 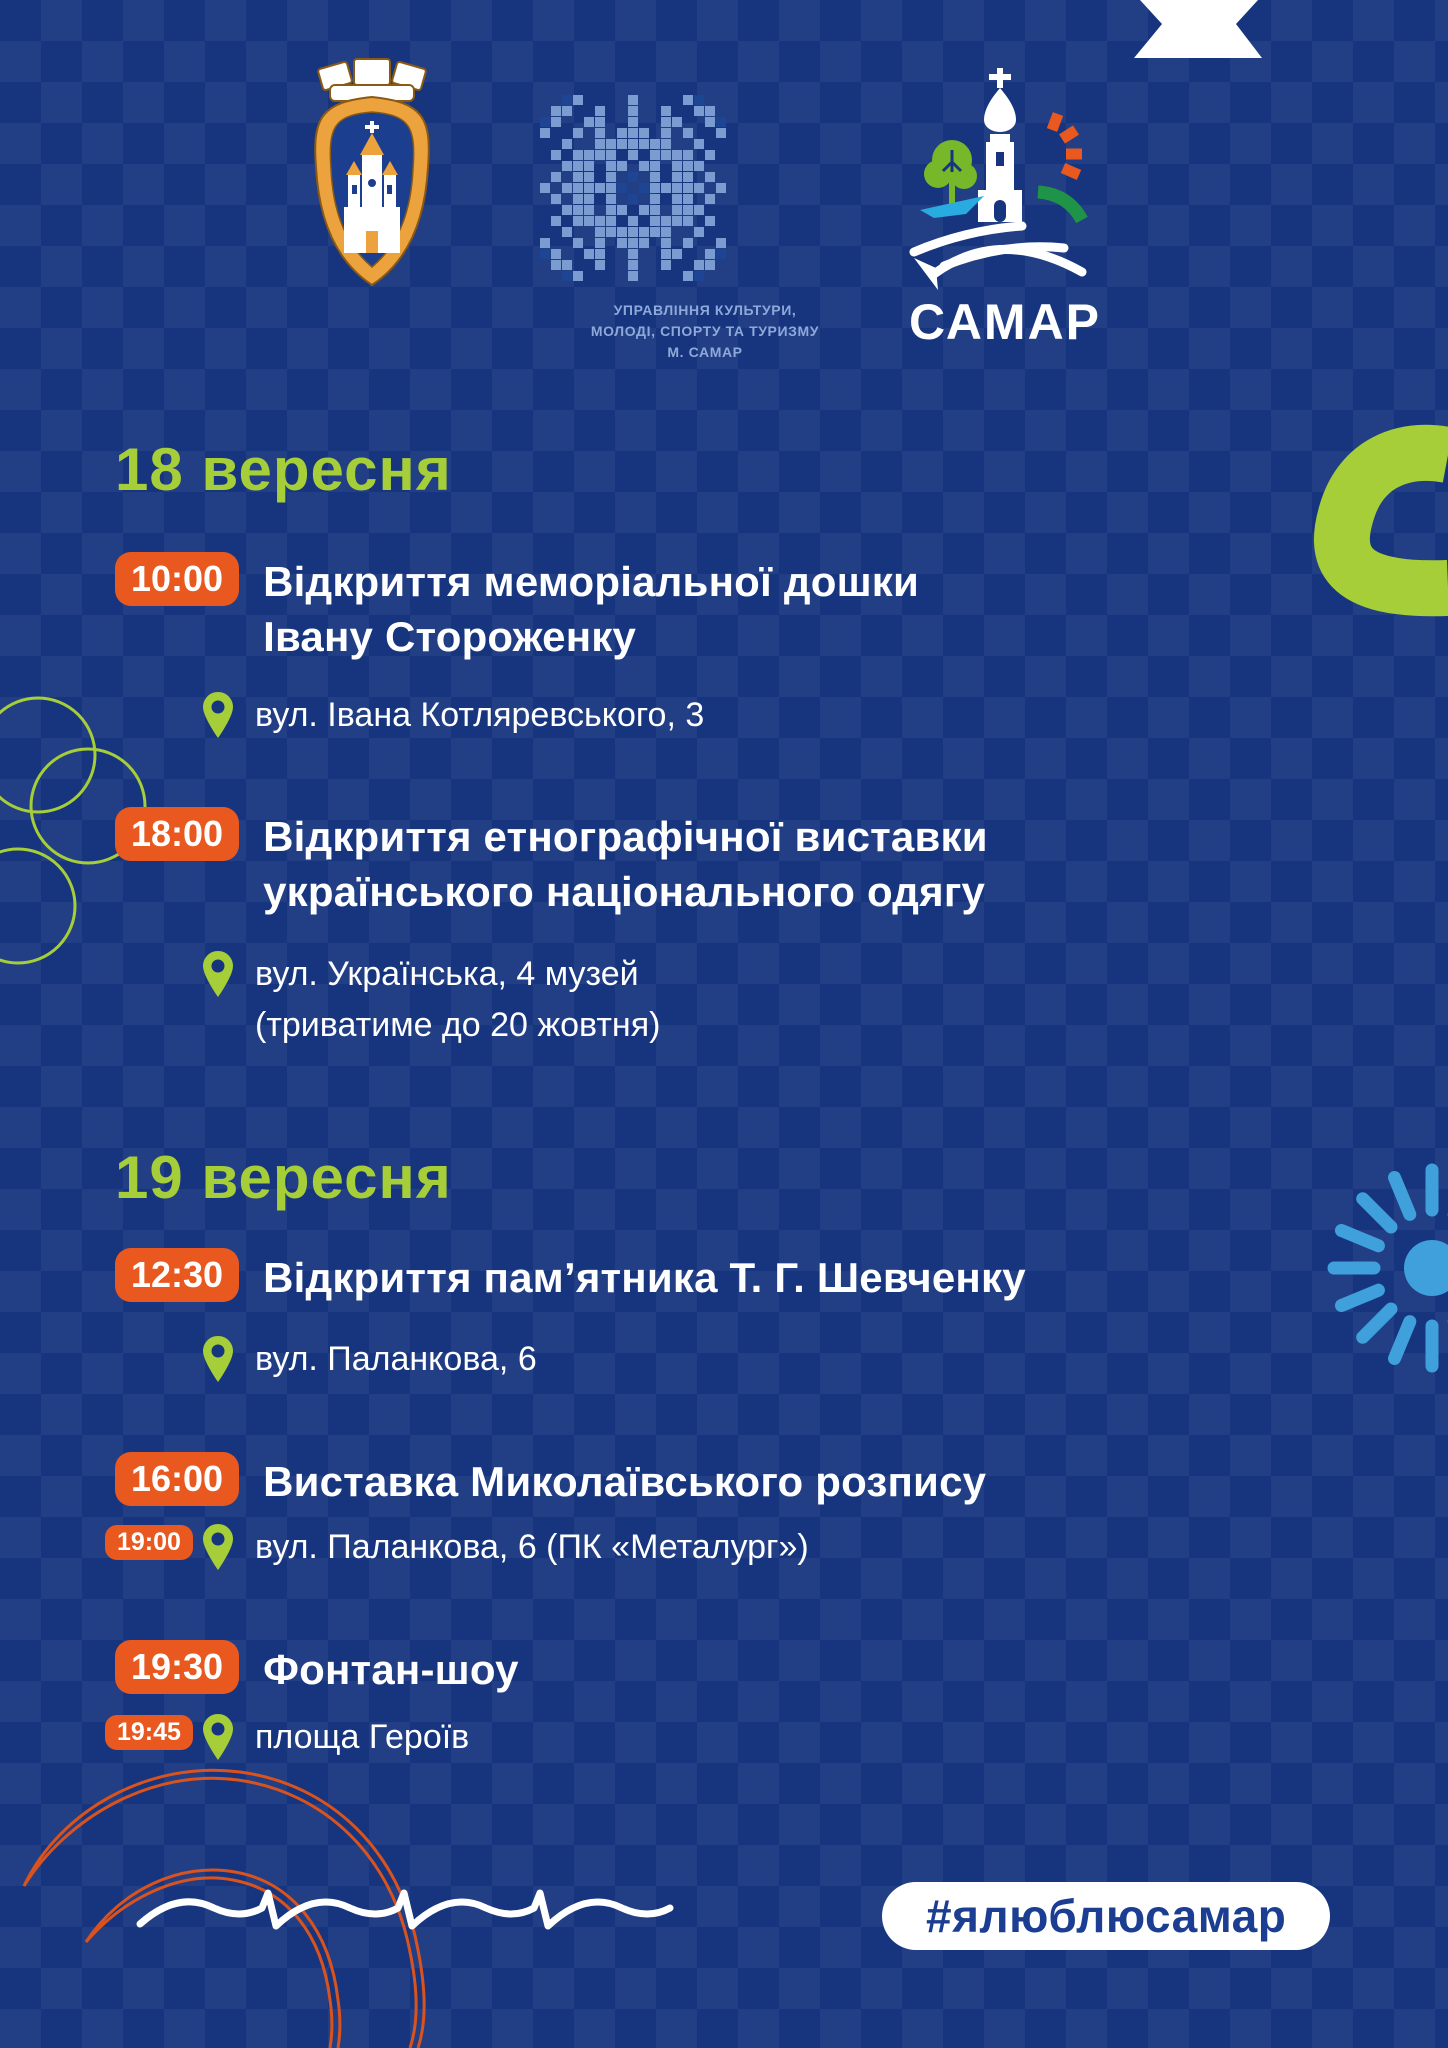 I want to click on samar-logo-icon, so click(x=998, y=179).